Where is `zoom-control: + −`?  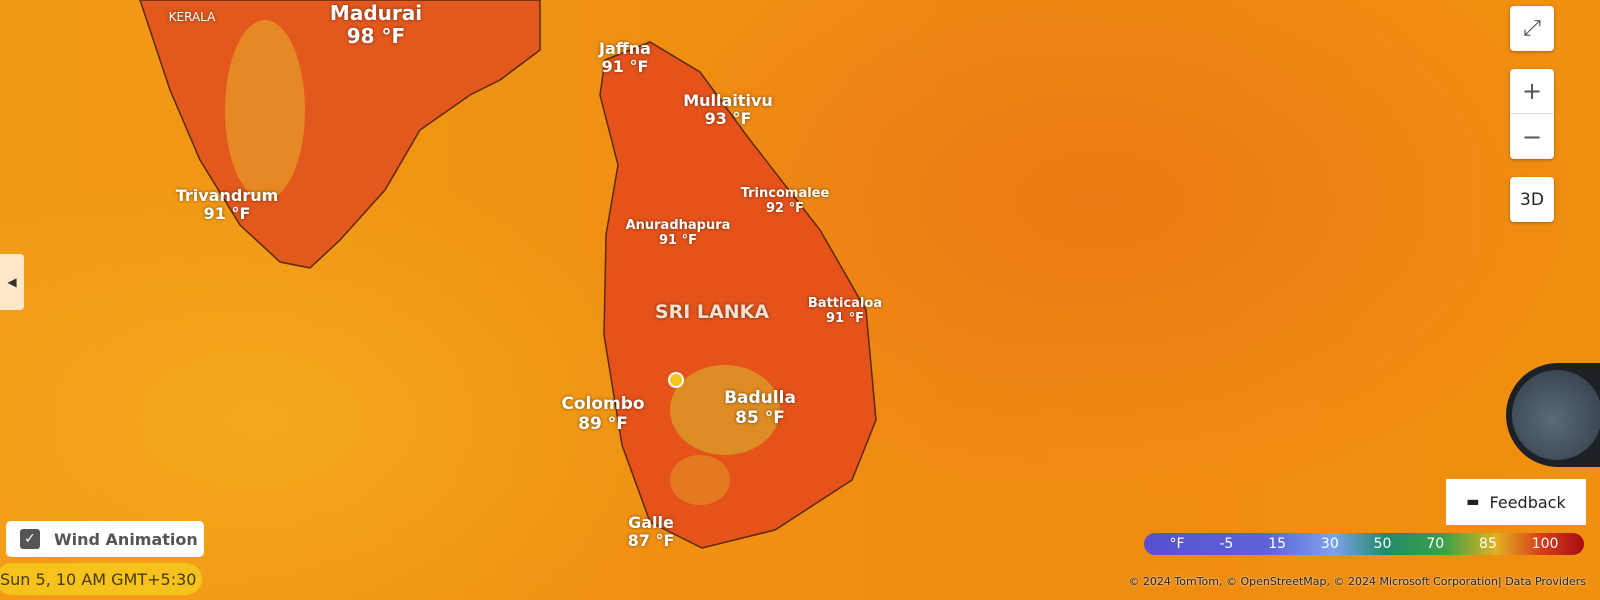 zoom-control: + − is located at coordinates (1532, 114).